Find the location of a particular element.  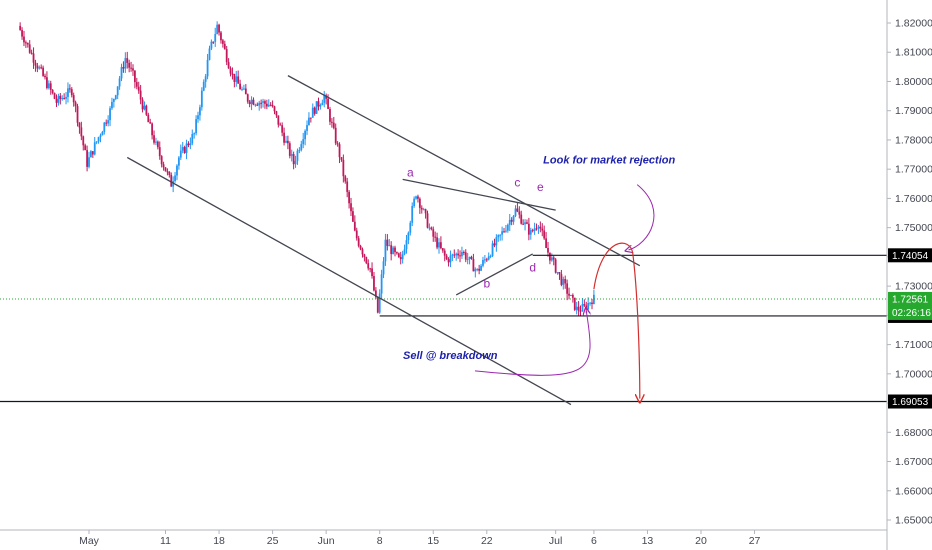

pattern-label: d is located at coordinates (532, 268).